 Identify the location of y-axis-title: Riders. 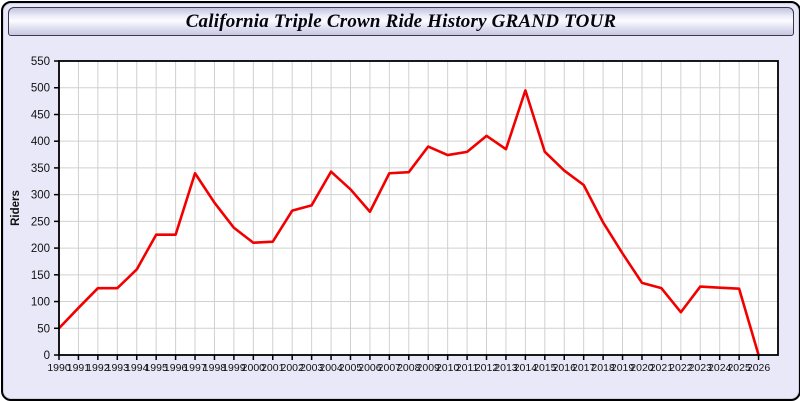
(16, 208).